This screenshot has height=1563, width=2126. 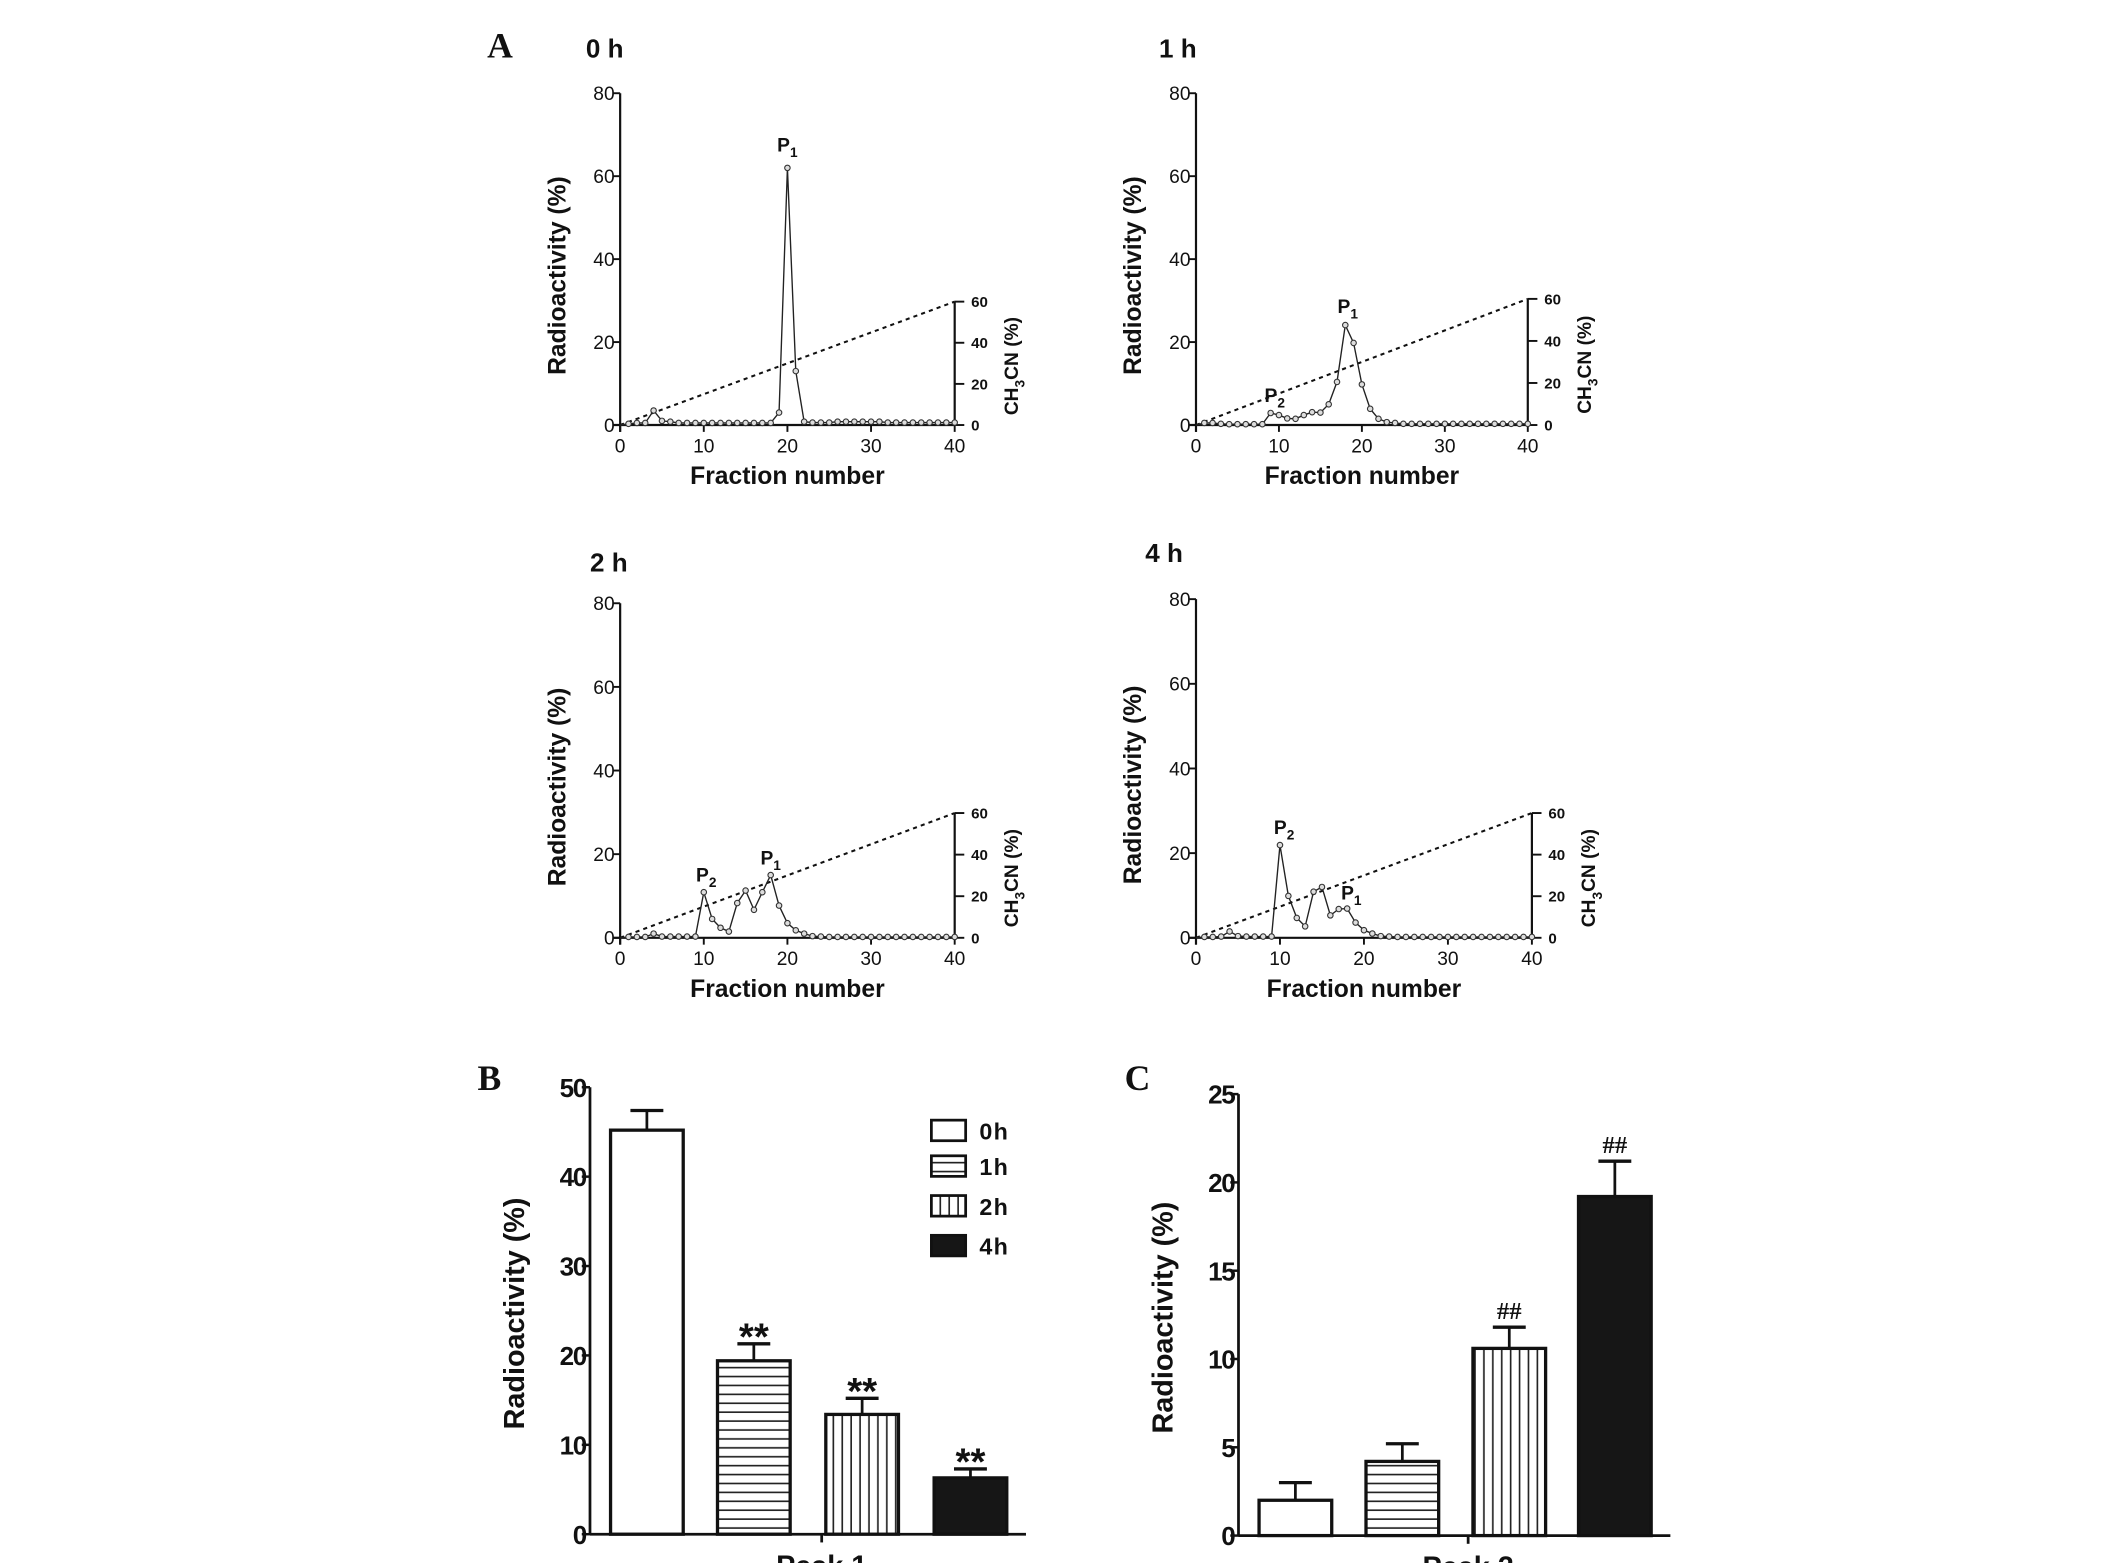 What do you see at coordinates (1552, 341) in the screenshot?
I see `y2-tick-label: 40` at bounding box center [1552, 341].